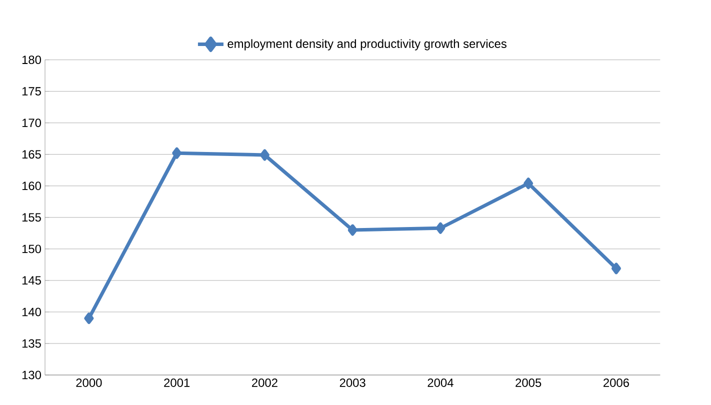  Describe the element at coordinates (529, 382) in the screenshot. I see `x-tick-label: 2005` at that location.